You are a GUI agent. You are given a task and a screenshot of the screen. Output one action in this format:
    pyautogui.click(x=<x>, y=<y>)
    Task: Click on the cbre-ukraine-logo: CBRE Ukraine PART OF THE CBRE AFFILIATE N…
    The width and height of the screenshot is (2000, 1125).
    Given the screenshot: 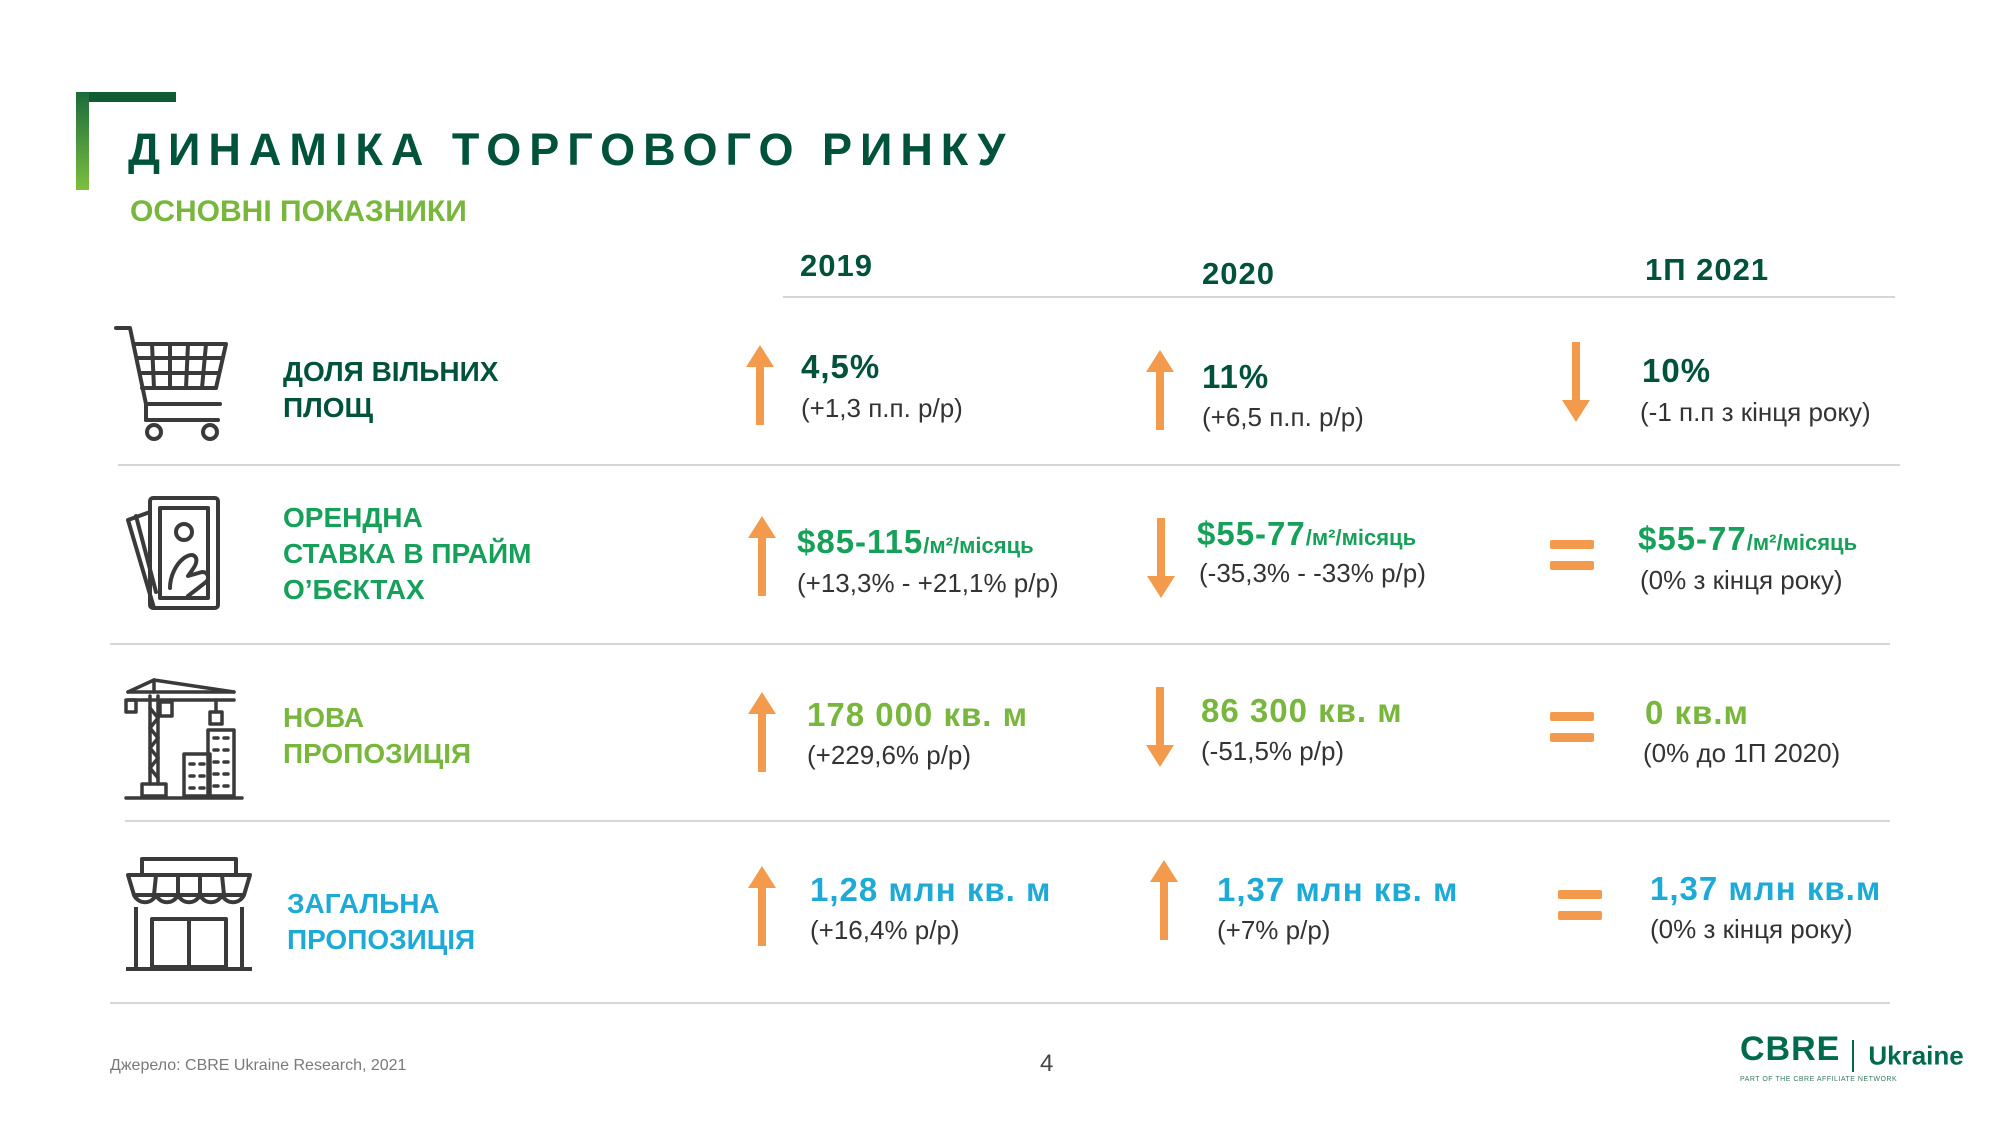 What is the action you would take?
    pyautogui.click(x=1852, y=1056)
    